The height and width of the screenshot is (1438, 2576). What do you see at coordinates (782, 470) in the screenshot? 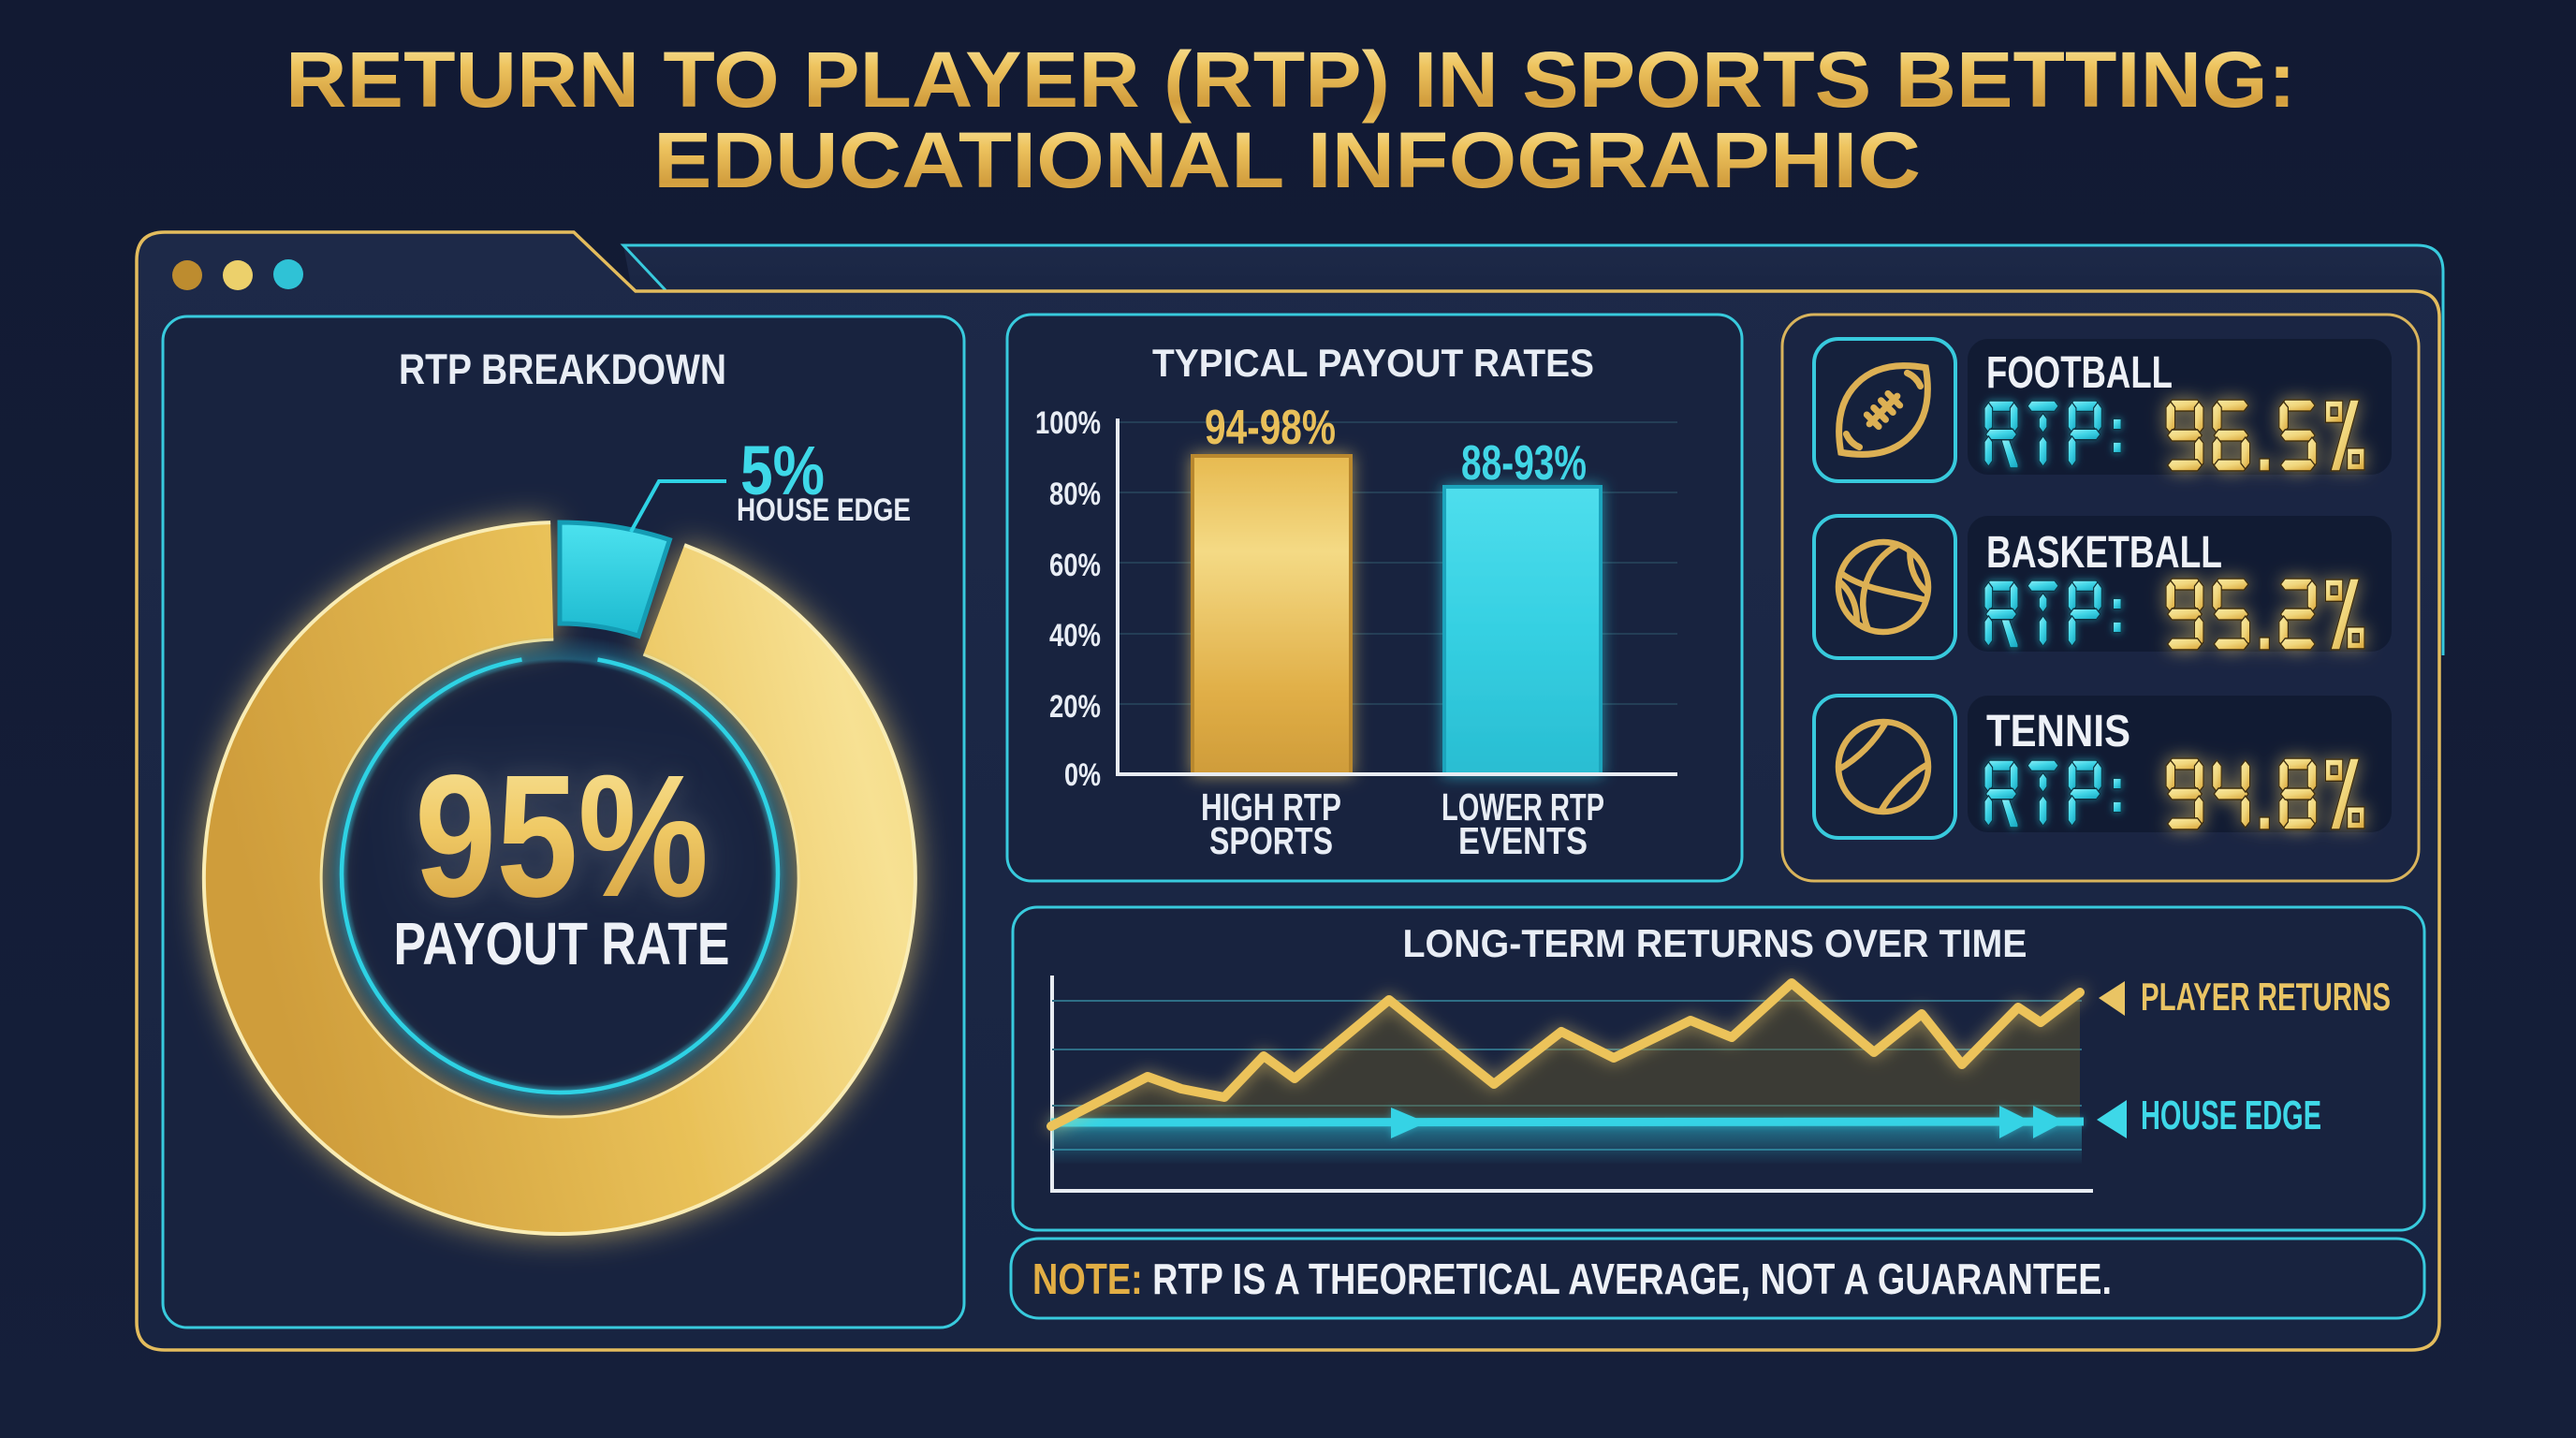
I see `svg-text: 5%` at bounding box center [782, 470].